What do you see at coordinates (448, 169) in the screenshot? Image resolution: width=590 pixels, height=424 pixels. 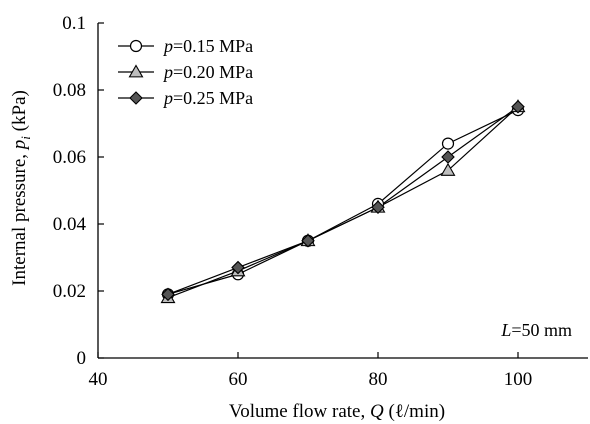 I see `series-2-point` at bounding box center [448, 169].